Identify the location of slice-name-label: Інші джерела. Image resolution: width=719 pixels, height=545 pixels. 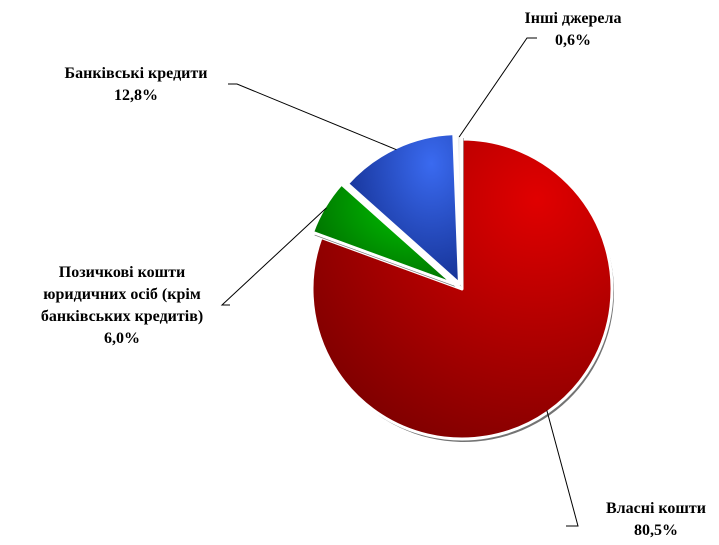
(573, 18).